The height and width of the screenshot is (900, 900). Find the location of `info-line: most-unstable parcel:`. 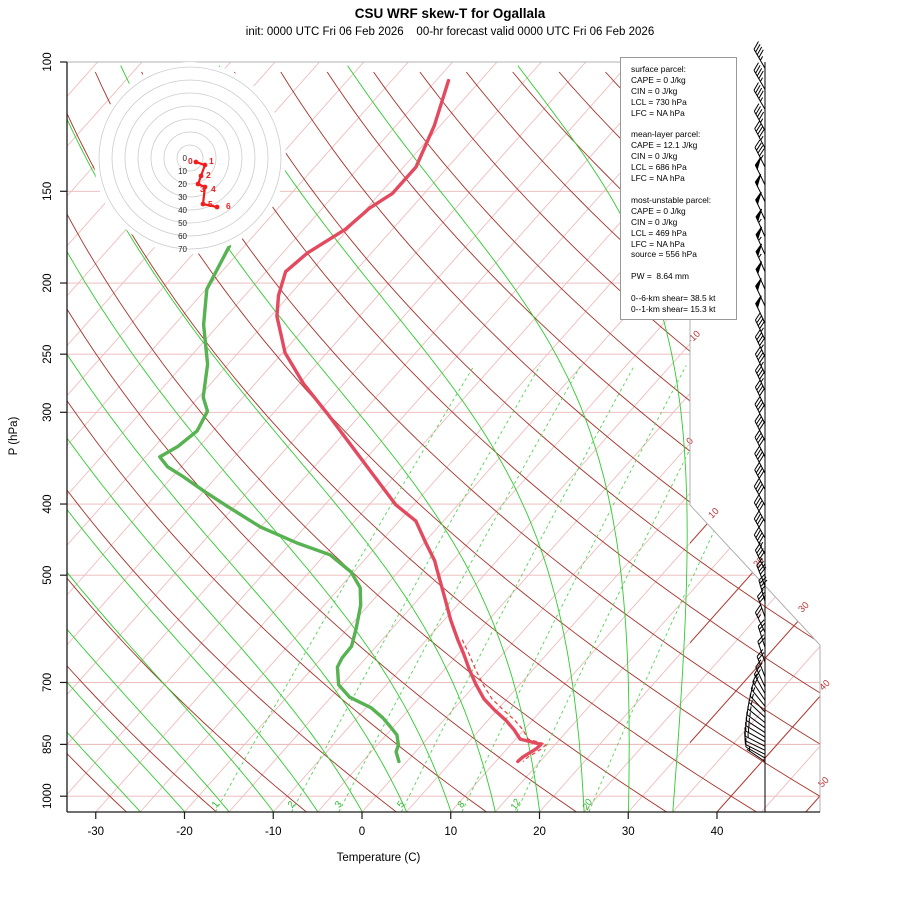

info-line: most-unstable parcel: is located at coordinates (671, 199).